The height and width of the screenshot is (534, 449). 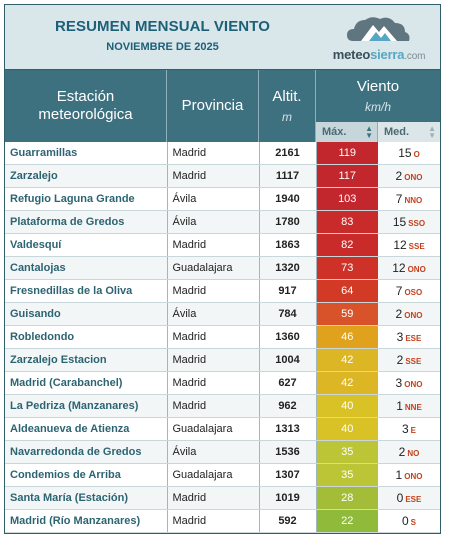 What do you see at coordinates (86, 337) in the screenshot?
I see `station-name: Robledondo` at bounding box center [86, 337].